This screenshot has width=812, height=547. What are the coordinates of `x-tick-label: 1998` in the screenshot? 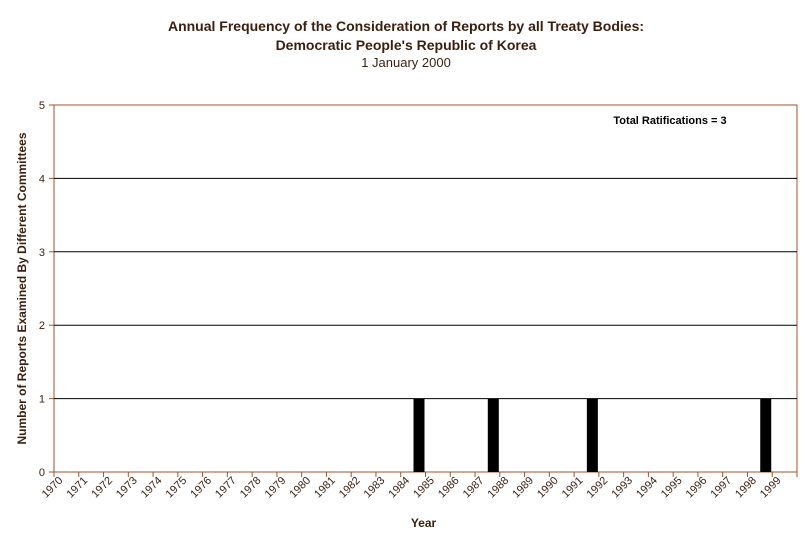 It's located at (746, 488).